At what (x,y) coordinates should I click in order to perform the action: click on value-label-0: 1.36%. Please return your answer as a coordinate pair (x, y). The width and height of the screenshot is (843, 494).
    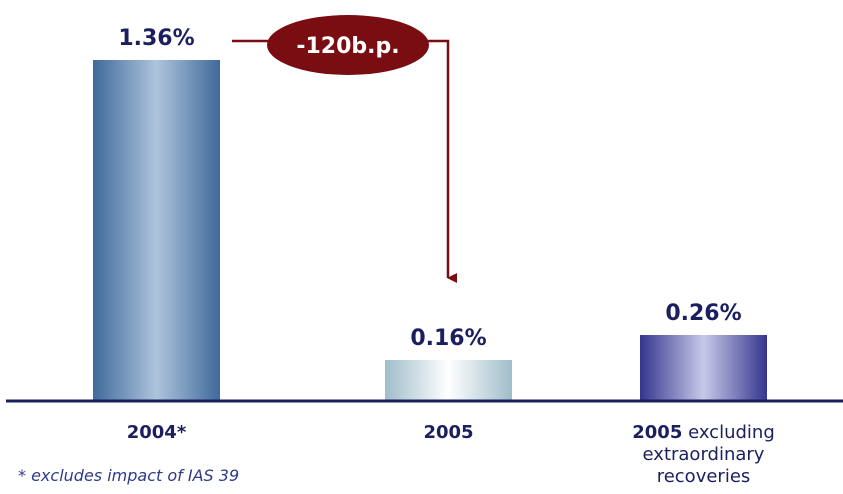
    Looking at the image, I should click on (156, 38).